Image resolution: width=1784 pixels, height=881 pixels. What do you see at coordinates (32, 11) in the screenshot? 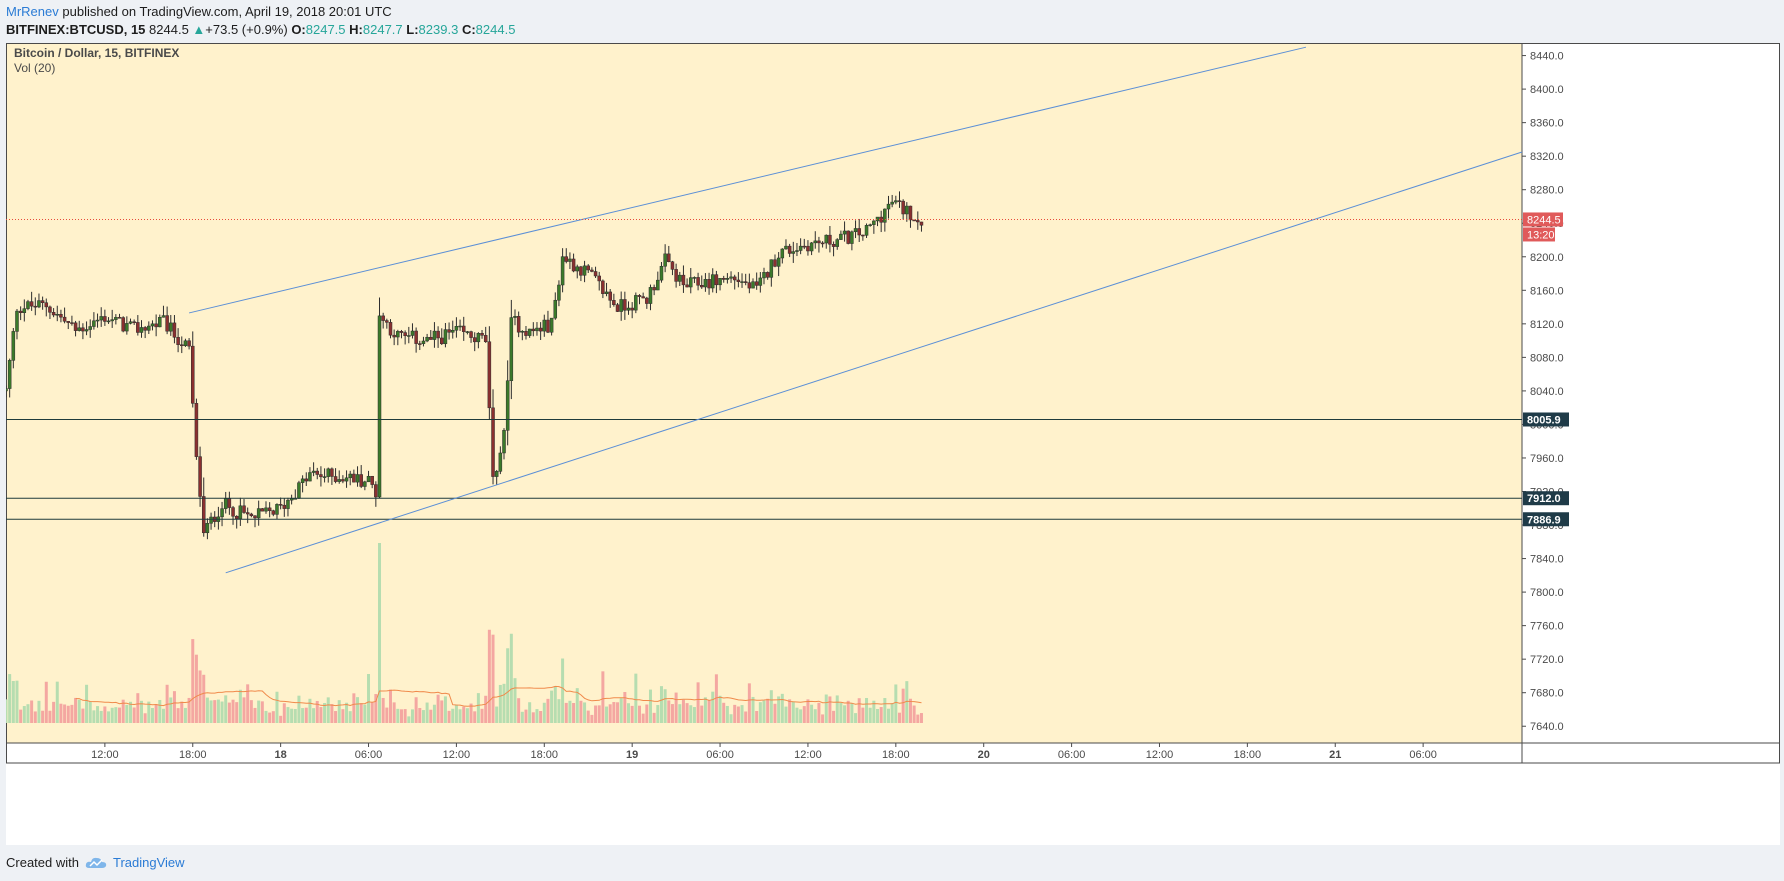
I see `author-link: MrRenev` at bounding box center [32, 11].